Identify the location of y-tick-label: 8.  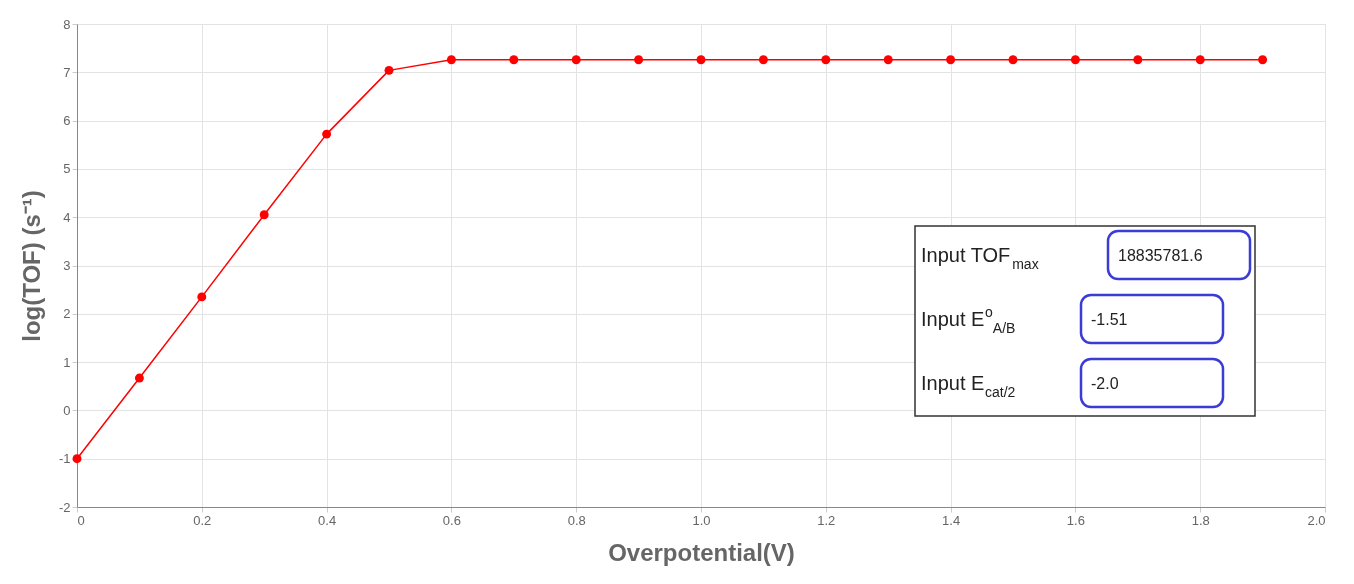
(67, 24).